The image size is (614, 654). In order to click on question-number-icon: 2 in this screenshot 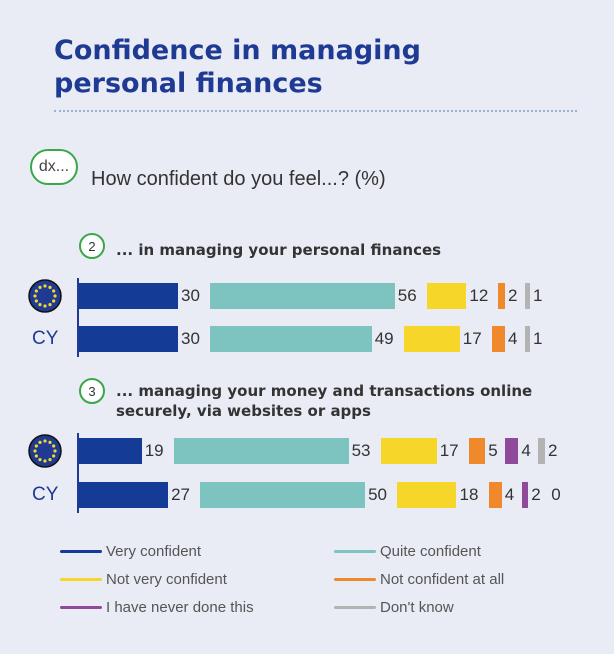, I will do `click(92, 246)`.